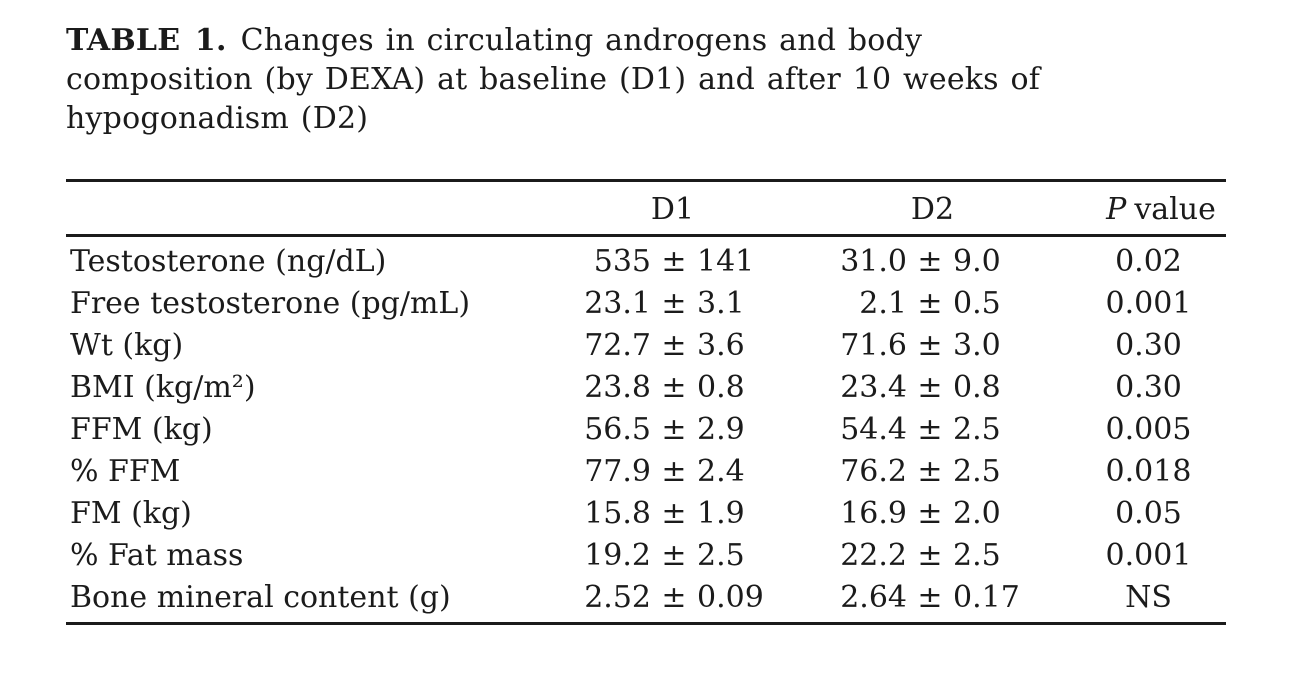 The width and height of the screenshot is (1300, 688). What do you see at coordinates (910, 430) in the screenshot?
I see `d2-cell: 54.4 ±2.5` at bounding box center [910, 430].